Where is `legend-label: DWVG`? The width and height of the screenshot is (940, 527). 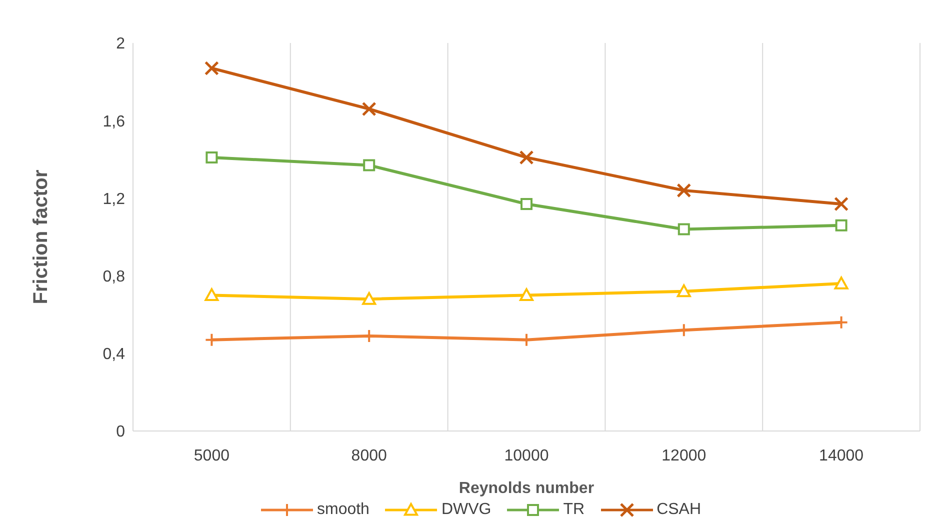
legend-label: DWVG is located at coordinates (466, 510).